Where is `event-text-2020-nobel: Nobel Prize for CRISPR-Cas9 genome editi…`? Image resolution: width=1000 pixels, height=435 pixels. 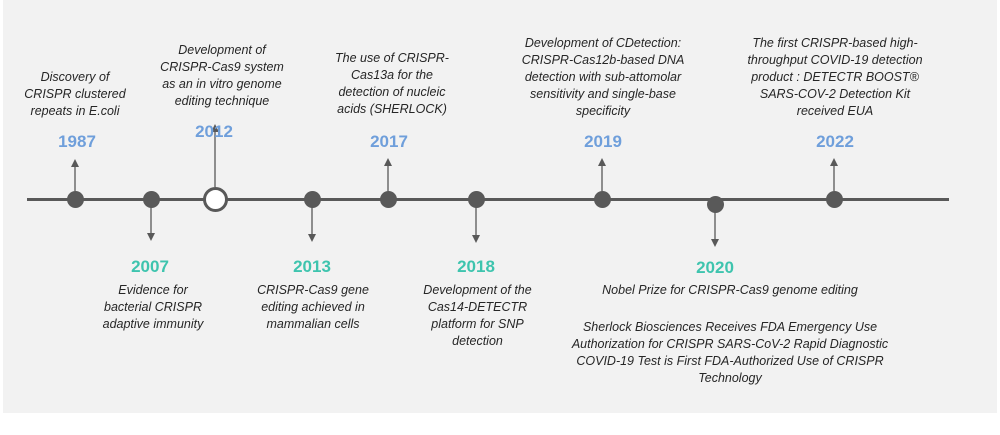 event-text-2020-nobel: Nobel Prize for CRISPR-Cas9 genome editi… is located at coordinates (730, 290).